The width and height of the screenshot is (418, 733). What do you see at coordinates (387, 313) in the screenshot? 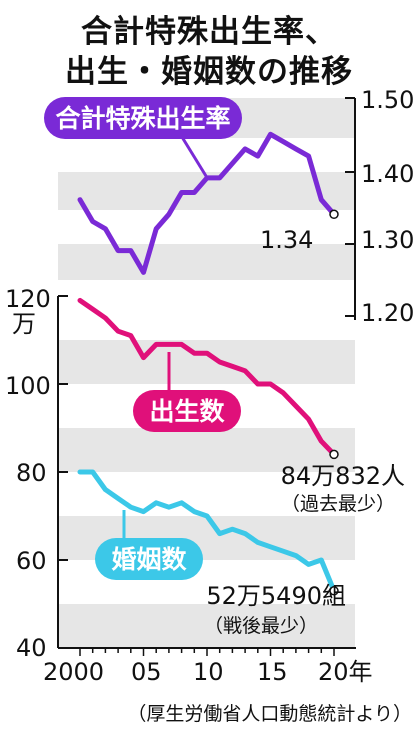
I see `fertility-tick-label: 1.20` at bounding box center [387, 313].